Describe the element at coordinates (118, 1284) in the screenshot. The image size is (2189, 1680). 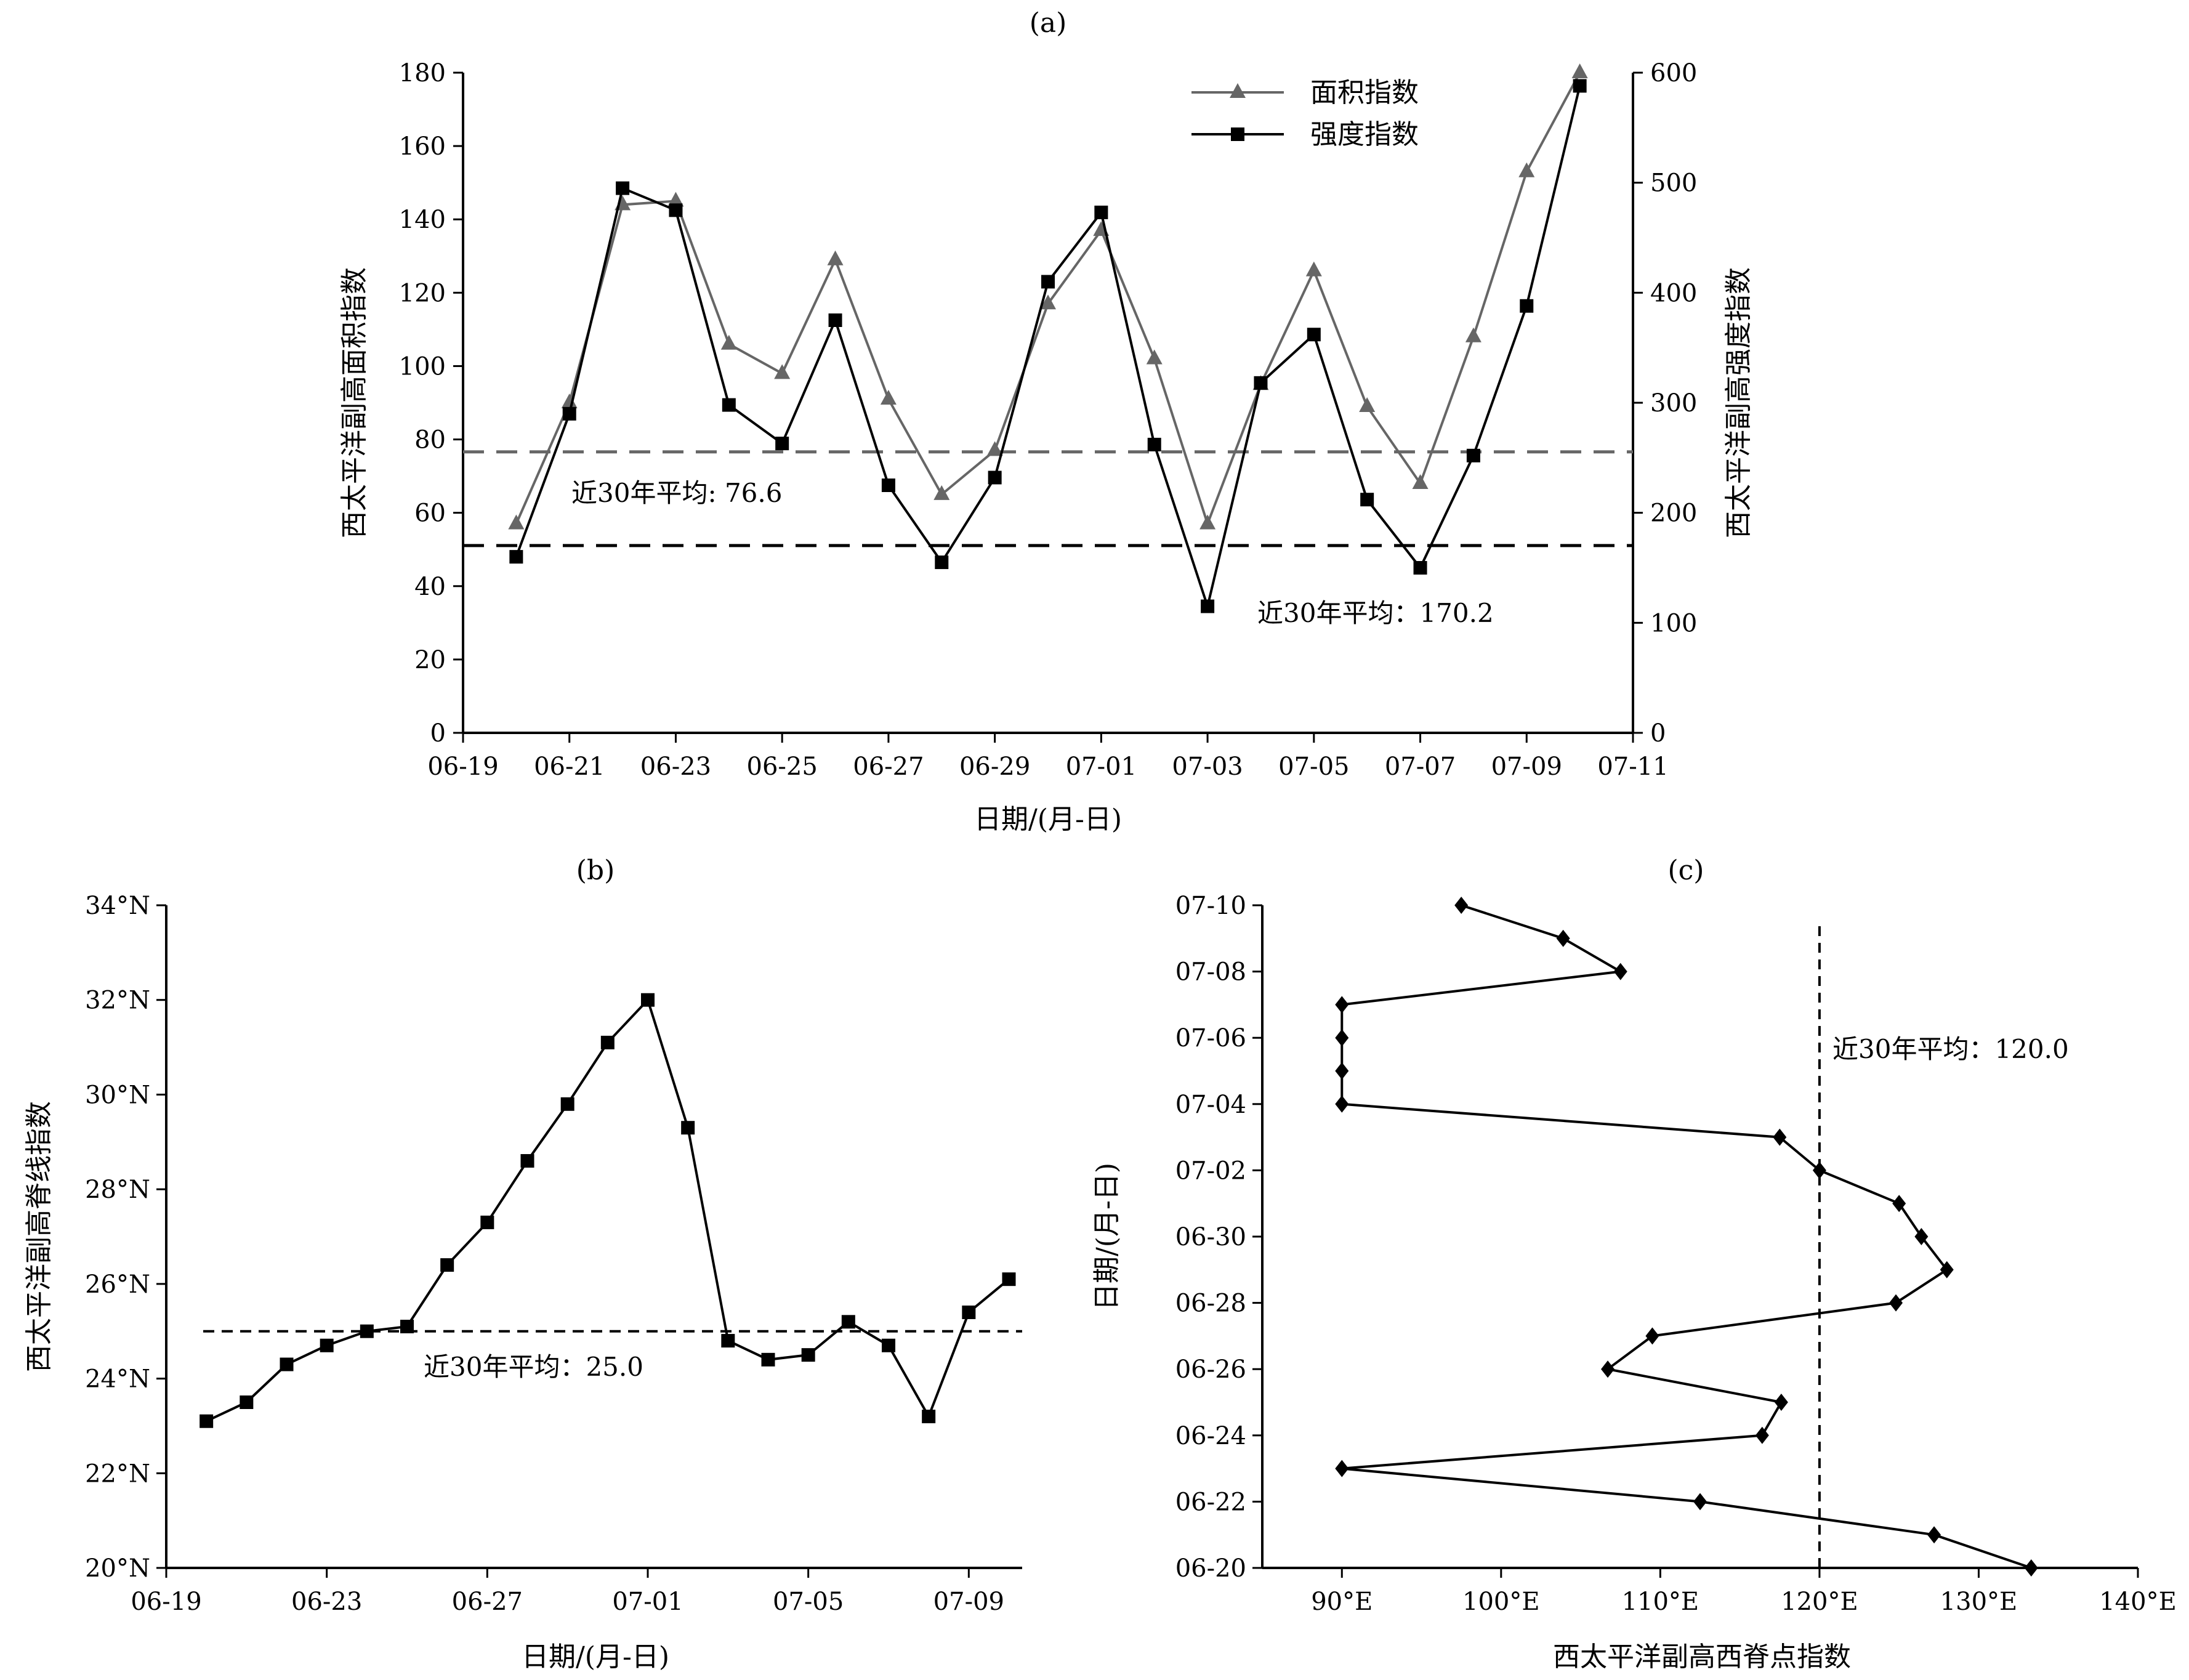
I see `b-y-tick-label: 26°N` at that location.